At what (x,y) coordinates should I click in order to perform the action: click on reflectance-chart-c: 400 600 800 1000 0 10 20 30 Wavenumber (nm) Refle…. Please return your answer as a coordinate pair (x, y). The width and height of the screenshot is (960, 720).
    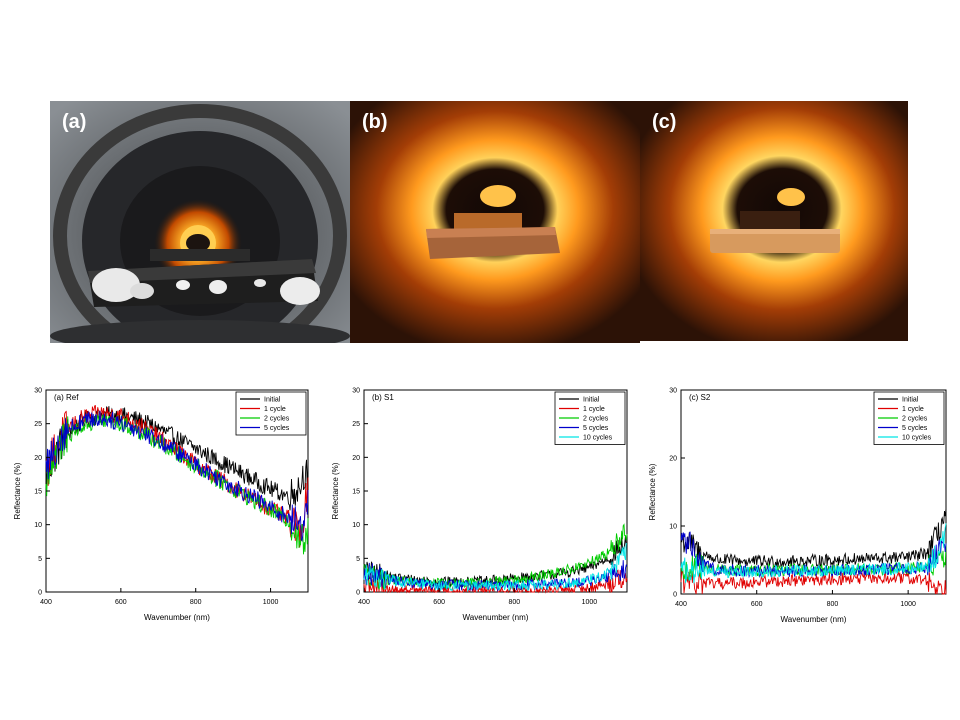
    Looking at the image, I should click on (797, 506).